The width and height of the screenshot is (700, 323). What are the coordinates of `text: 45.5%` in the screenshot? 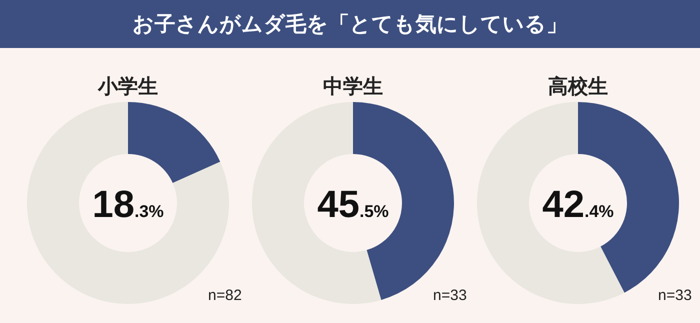 It's located at (353, 205).